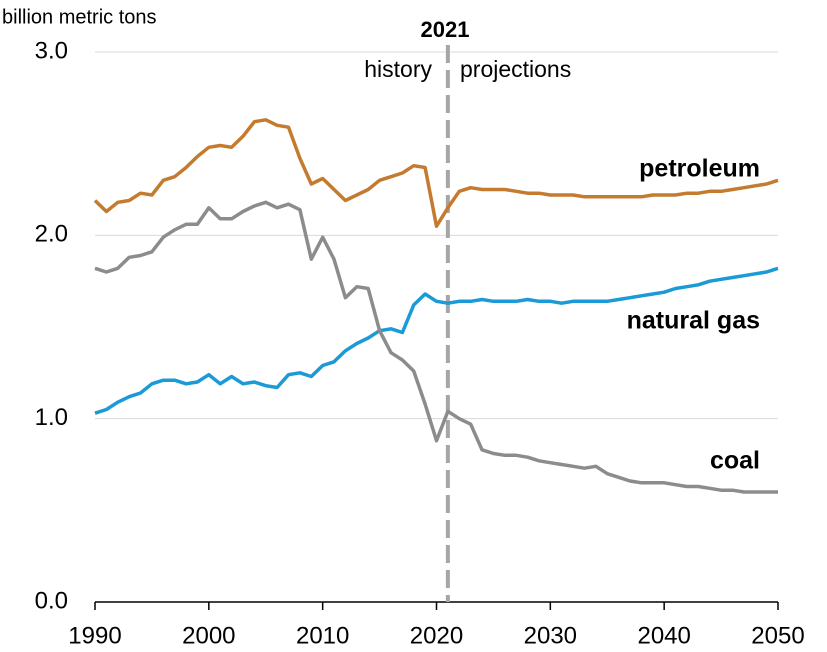 This screenshot has height=652, width=827. Describe the element at coordinates (550, 635) in the screenshot. I see `x-tick-label: 2030` at that location.